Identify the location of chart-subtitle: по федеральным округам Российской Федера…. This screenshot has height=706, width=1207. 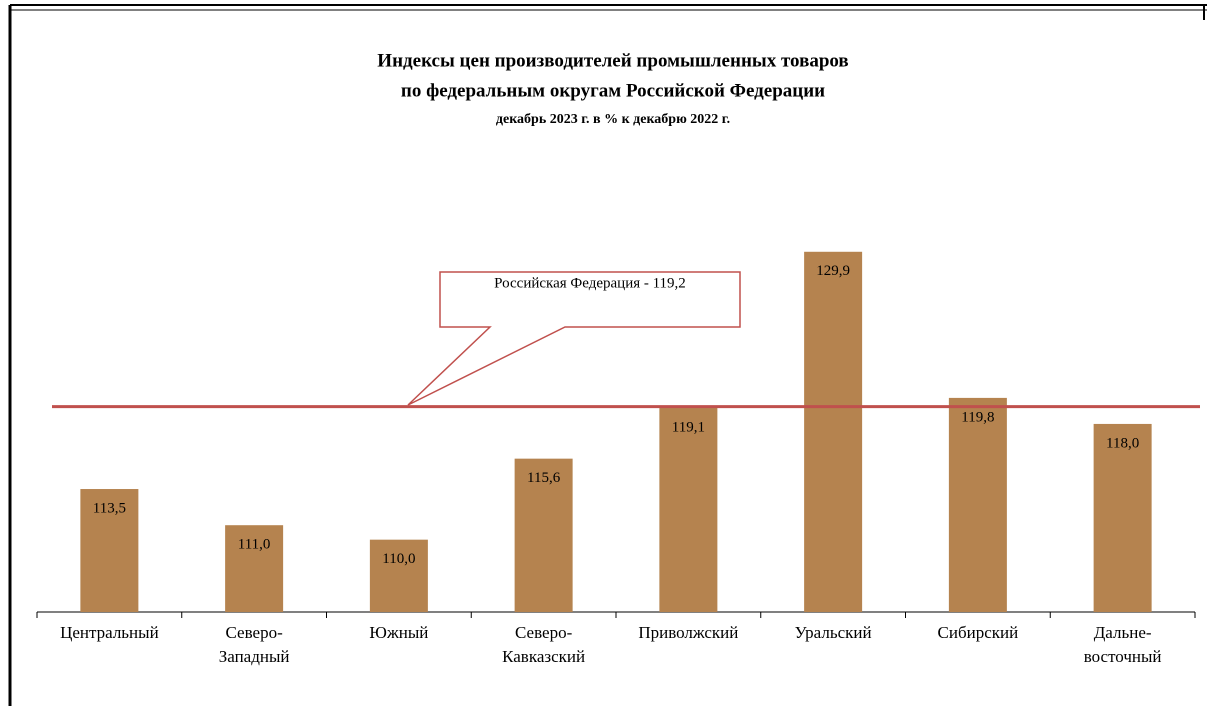
(613, 90).